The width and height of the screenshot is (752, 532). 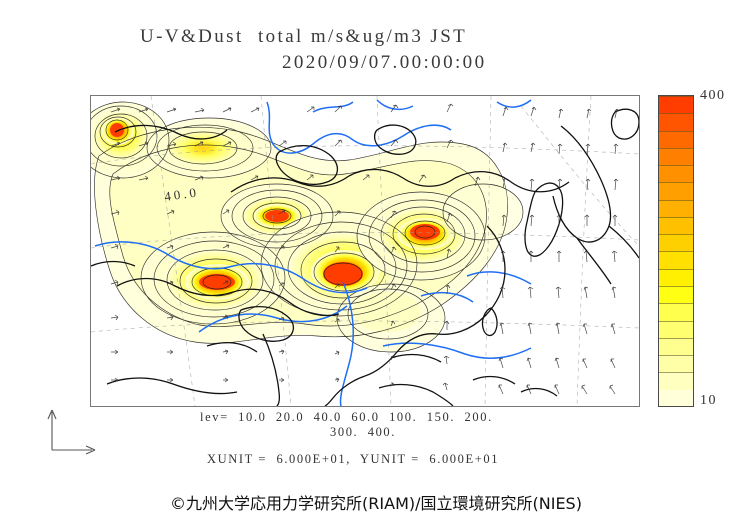 What do you see at coordinates (708, 400) in the screenshot?
I see `colorbar-min-label: 10` at bounding box center [708, 400].